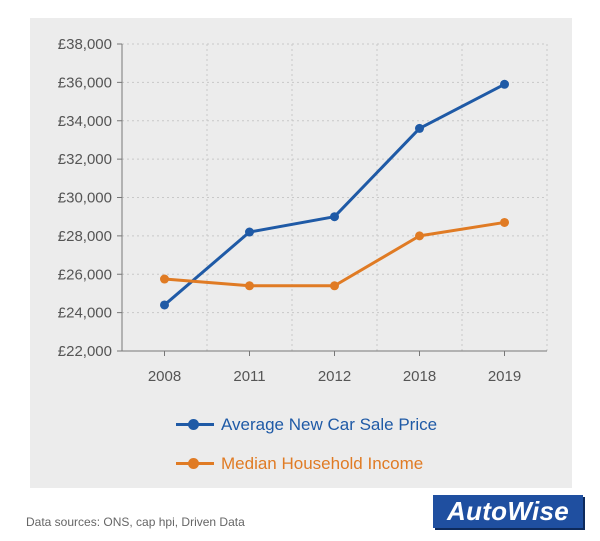 The height and width of the screenshot is (541, 600). Describe the element at coordinates (85, 82) in the screenshot. I see `y-tick-label: £36,000` at that location.